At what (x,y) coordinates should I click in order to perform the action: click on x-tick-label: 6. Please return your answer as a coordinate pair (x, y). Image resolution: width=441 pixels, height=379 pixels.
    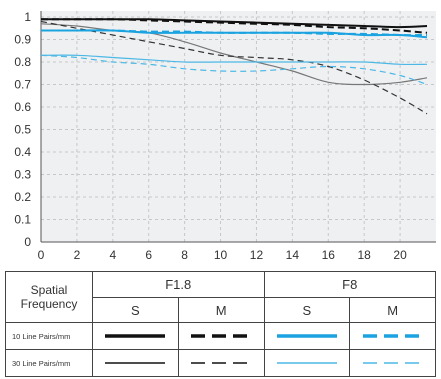
    Looking at the image, I should click on (148, 255).